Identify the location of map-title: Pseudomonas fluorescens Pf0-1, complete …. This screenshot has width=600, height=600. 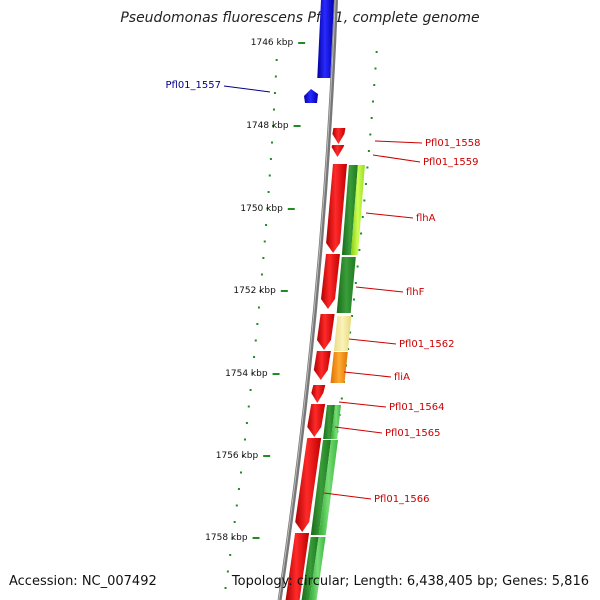
(300, 18).